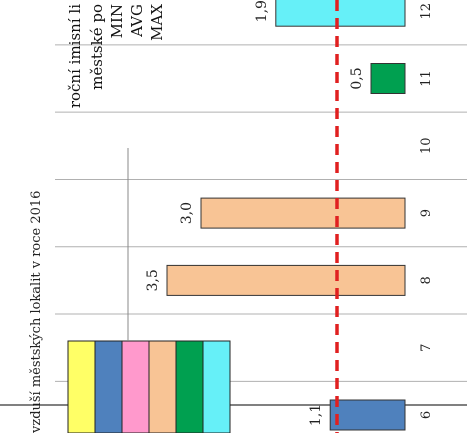 The height and width of the screenshot is (433, 467). Describe the element at coordinates (97, 47) in the screenshot. I see `annotation-line: městské po` at that location.